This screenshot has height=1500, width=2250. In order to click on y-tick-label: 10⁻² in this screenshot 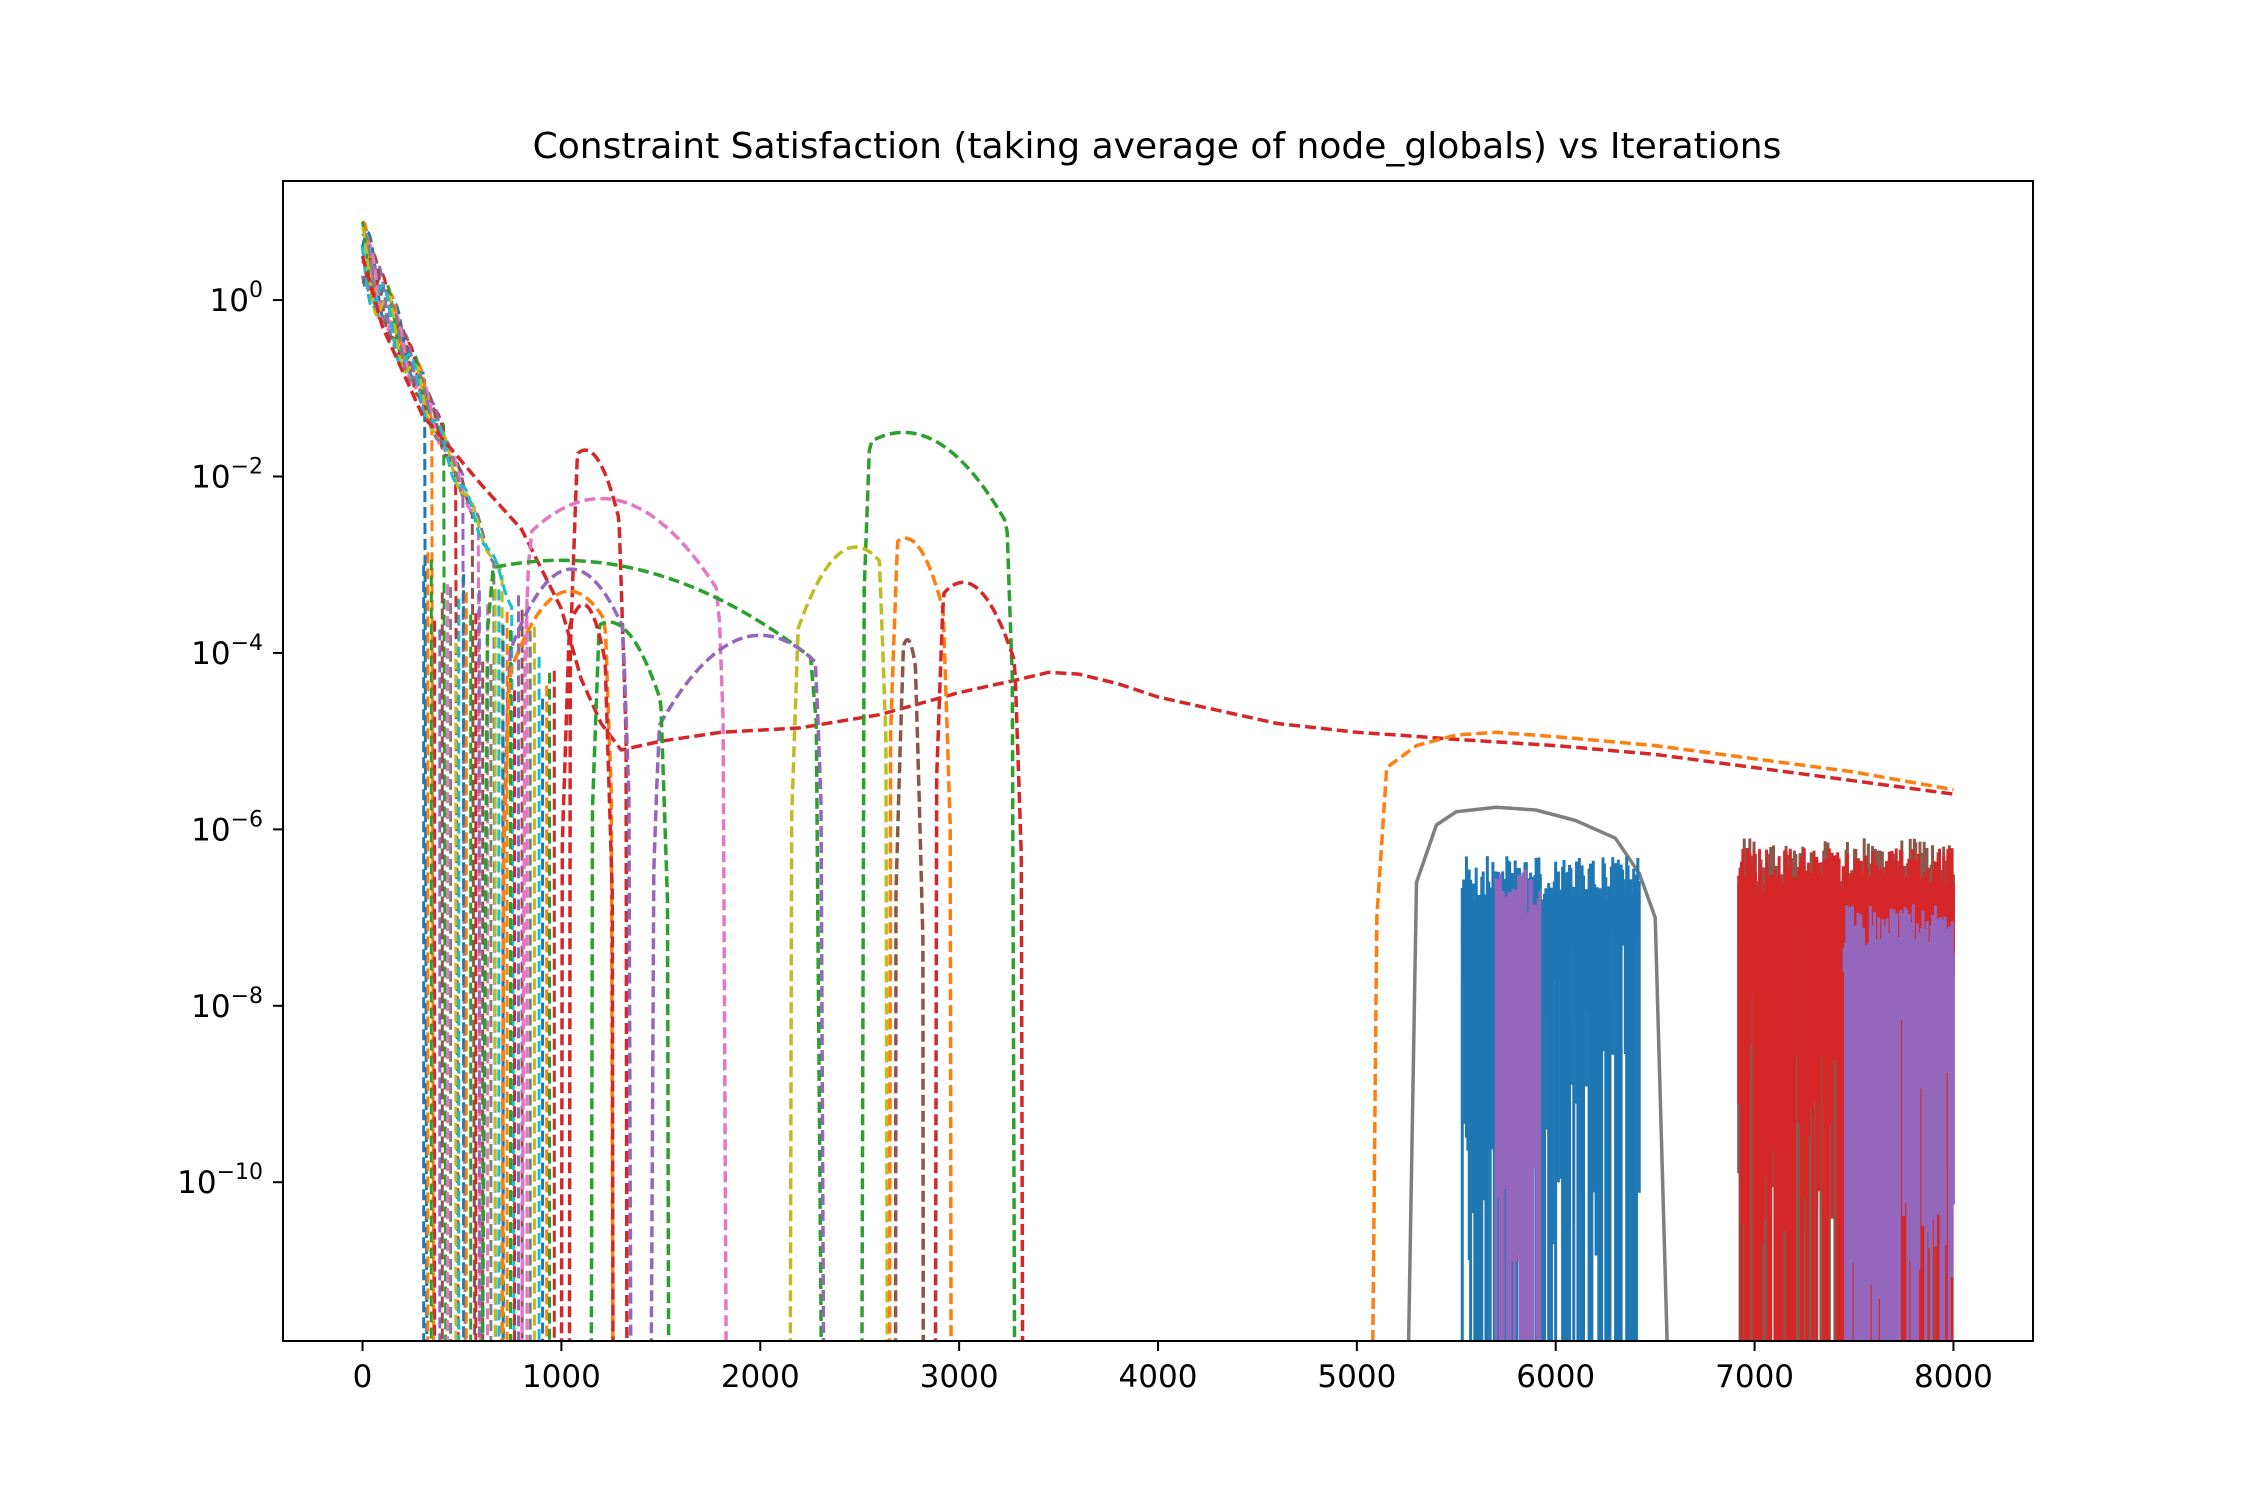, I will do `click(227, 475)`.